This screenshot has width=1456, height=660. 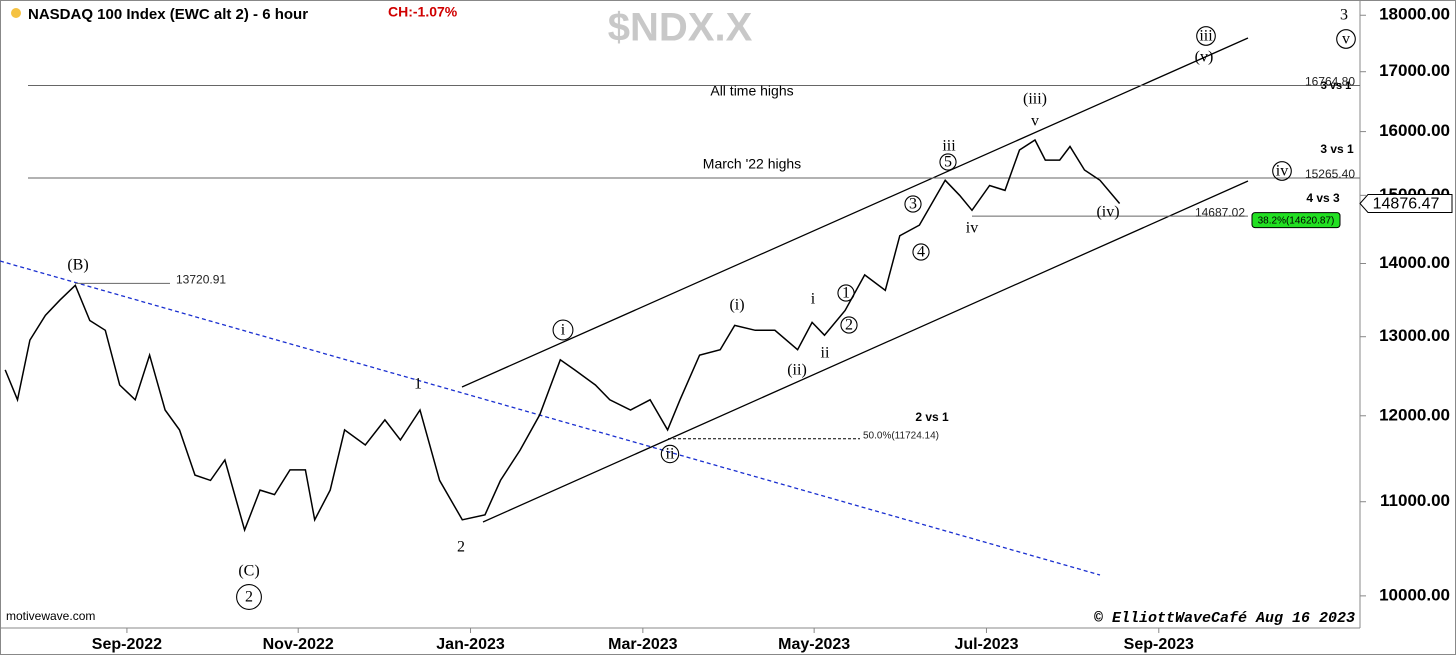 I want to click on annotation: March '22 highs, so click(x=752, y=164).